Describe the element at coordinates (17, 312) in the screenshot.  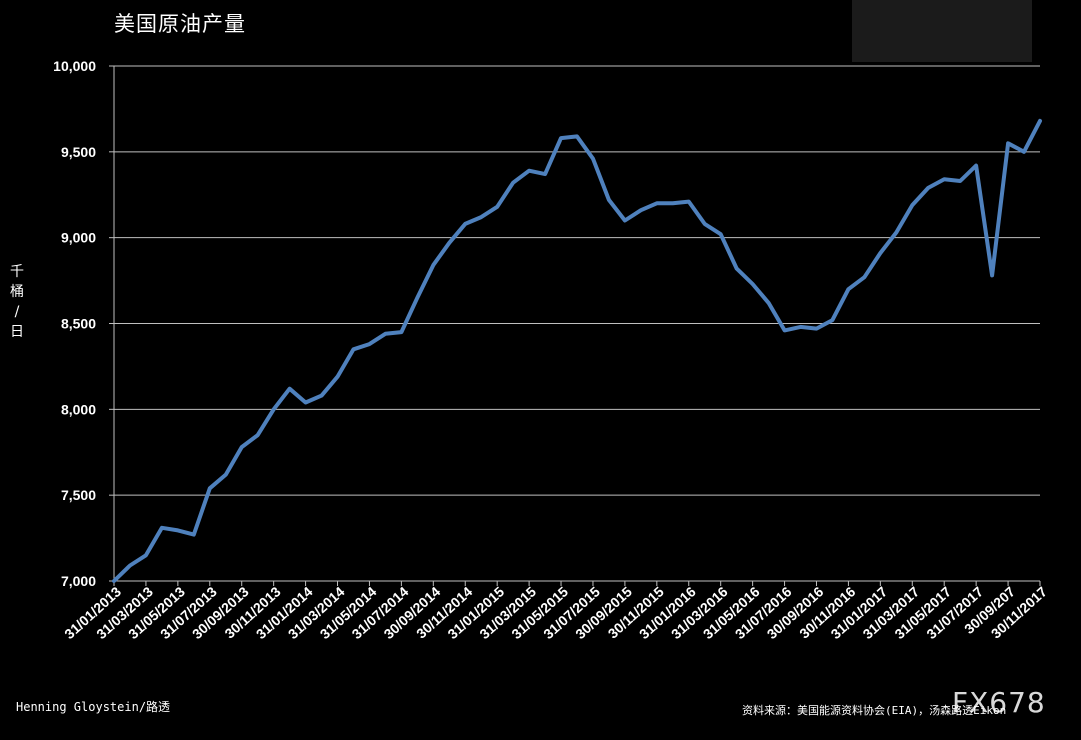
I see `y-axis-label-char: /` at that location.